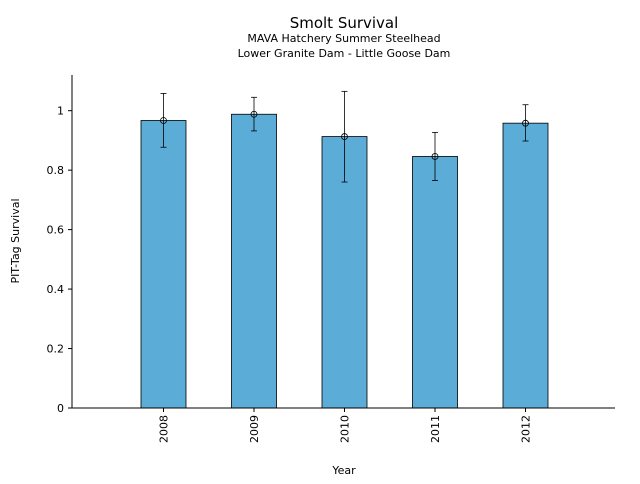 The image size is (640, 484). I want to click on y-tick-label: 0.4, so click(56, 289).